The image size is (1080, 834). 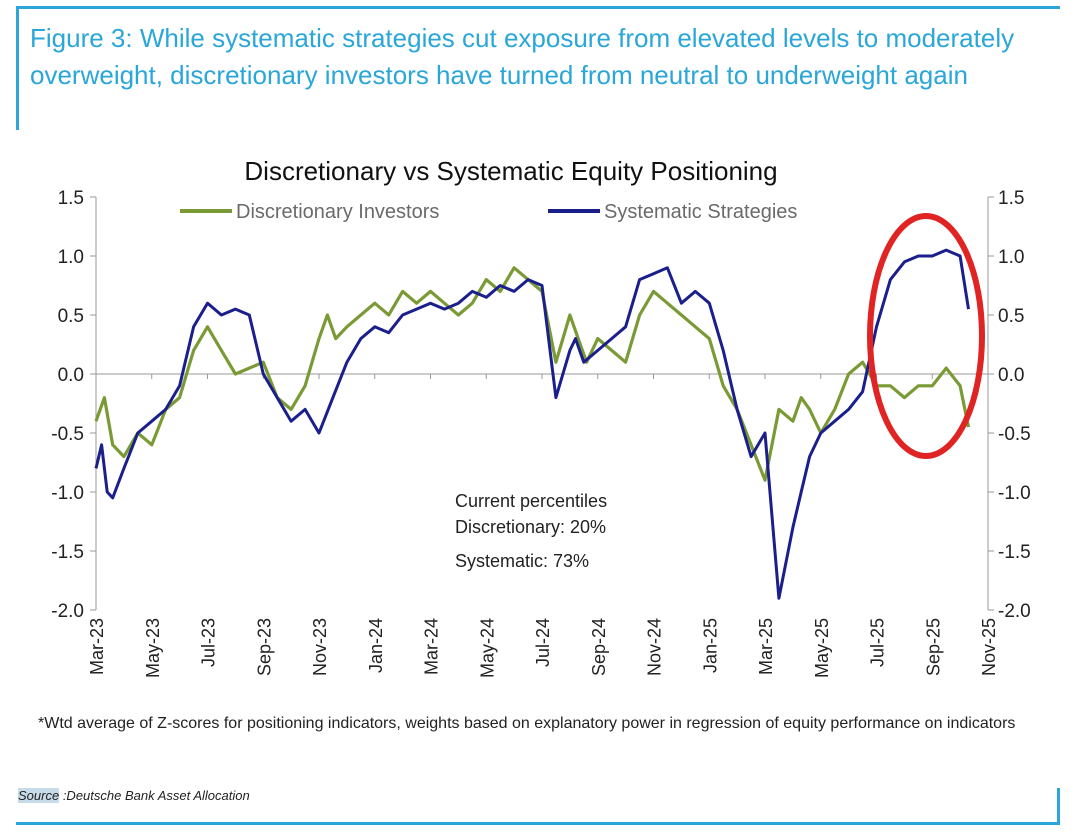 I want to click on x-tick-label: Jan-25, so click(x=710, y=645).